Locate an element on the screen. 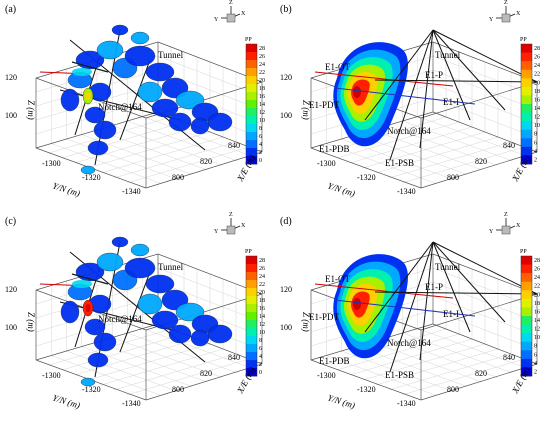 This screenshot has width=550, height=424. tunnel-line is located at coordinates (456, 293).